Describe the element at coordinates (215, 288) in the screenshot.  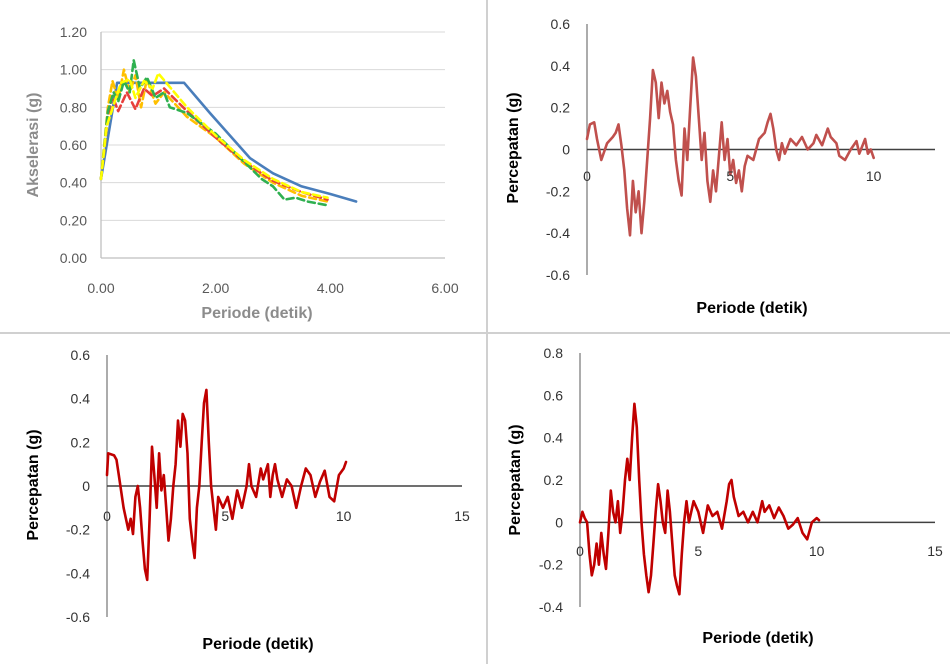
I see `x-tick-label: 2.00` at that location.